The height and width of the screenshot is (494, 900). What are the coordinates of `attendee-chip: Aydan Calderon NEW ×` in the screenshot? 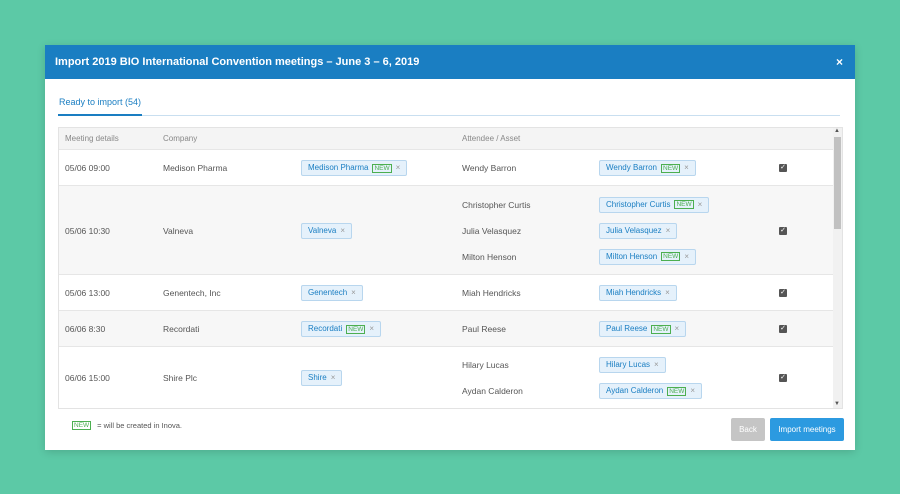 It's located at (651, 391).